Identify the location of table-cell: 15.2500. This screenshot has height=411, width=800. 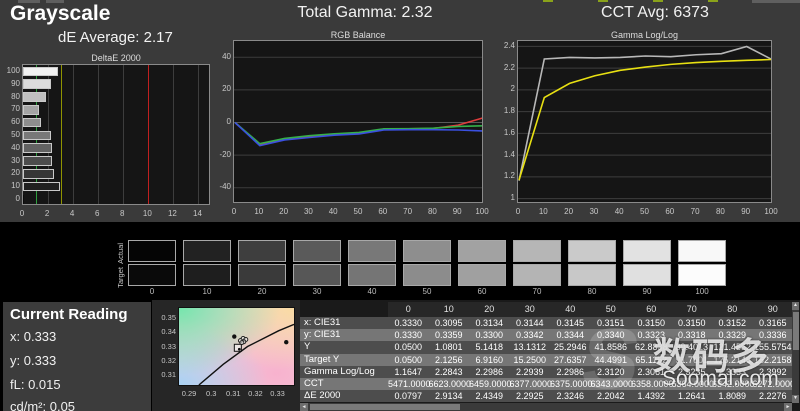
(530, 359).